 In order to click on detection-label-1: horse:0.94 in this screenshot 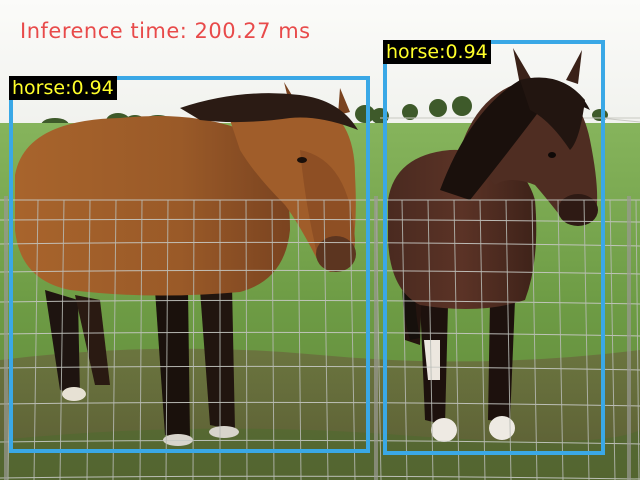, I will do `click(63, 88)`.